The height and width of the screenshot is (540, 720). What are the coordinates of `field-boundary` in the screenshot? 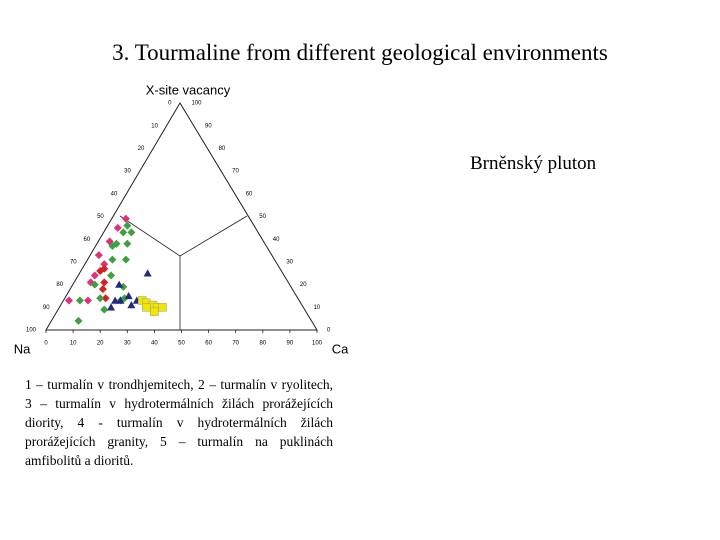 It's located at (183, 236).